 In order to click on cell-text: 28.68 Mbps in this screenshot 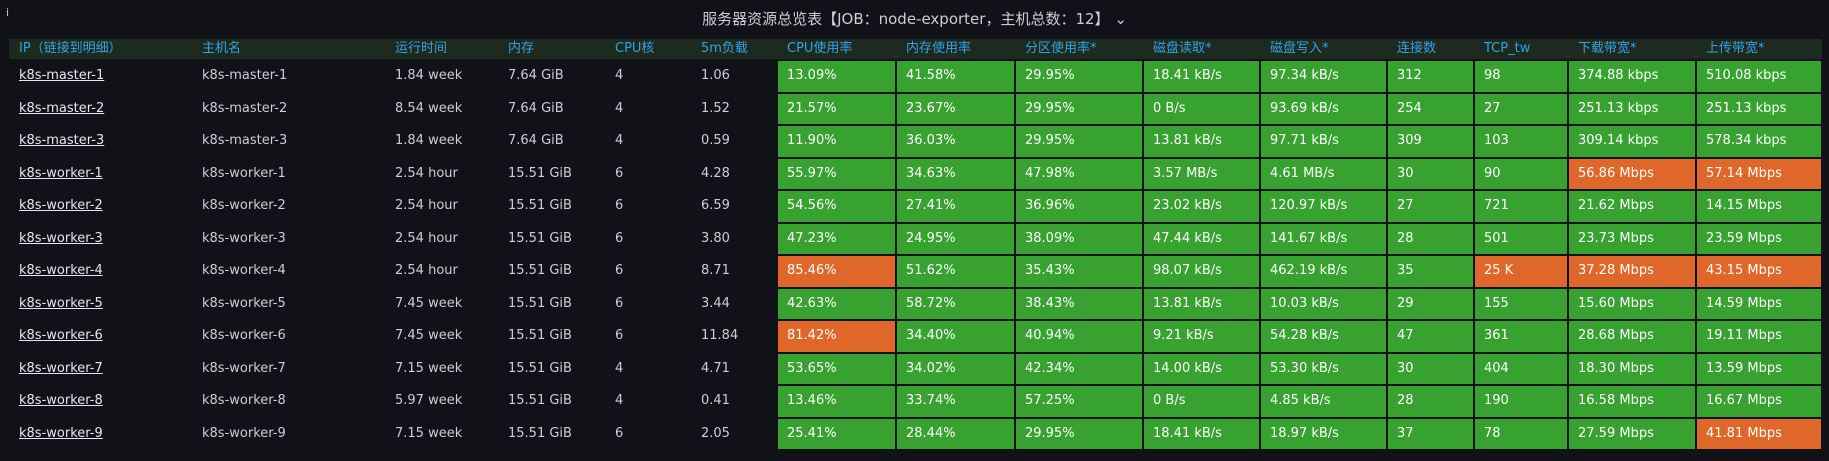, I will do `click(1616, 335)`.